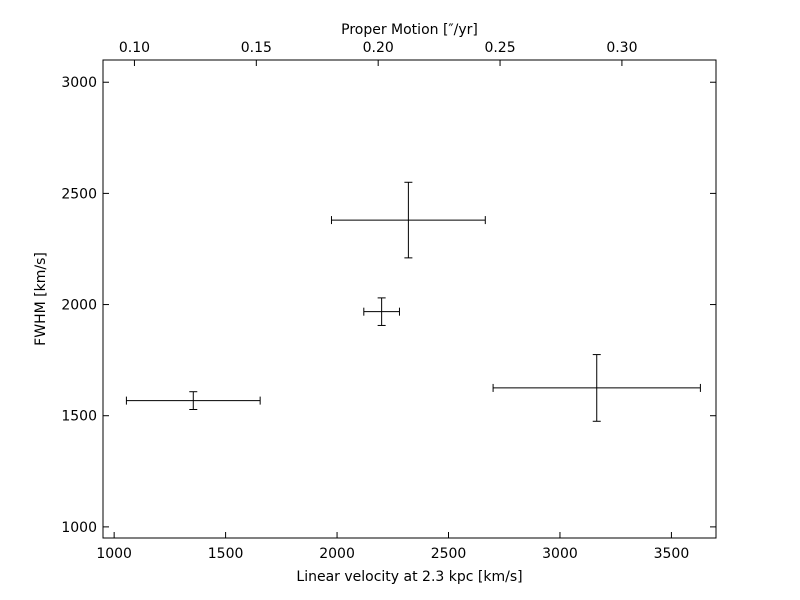  Describe the element at coordinates (226, 554) in the screenshot. I see `x-tick-label: 1500` at that location.